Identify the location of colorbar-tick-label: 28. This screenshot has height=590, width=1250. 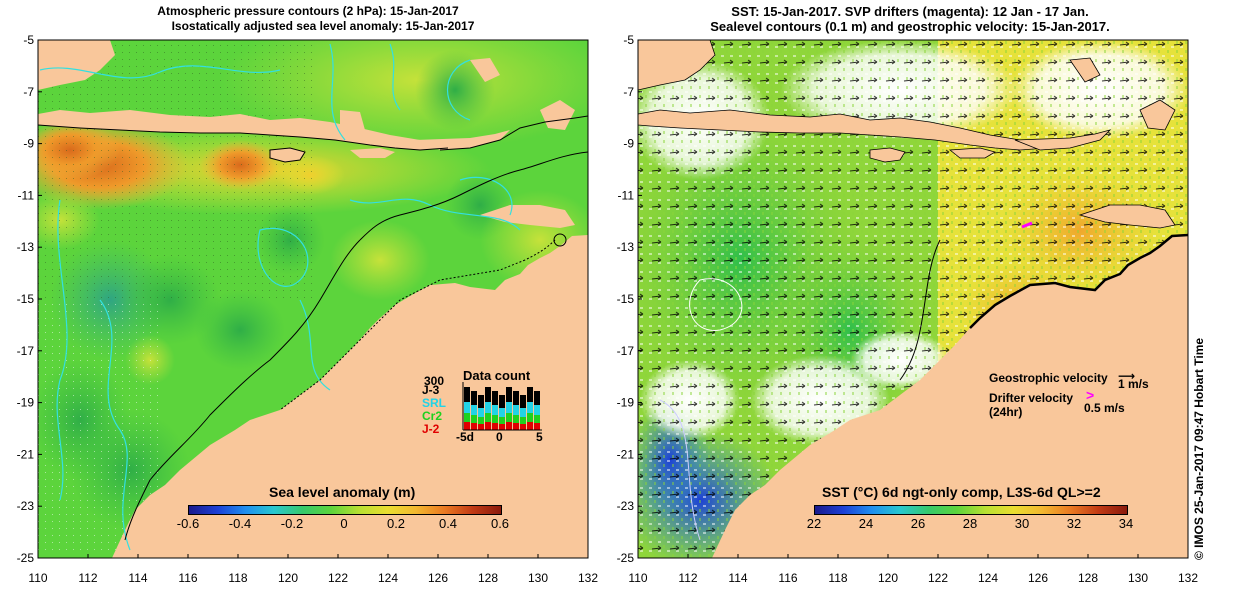
(970, 523).